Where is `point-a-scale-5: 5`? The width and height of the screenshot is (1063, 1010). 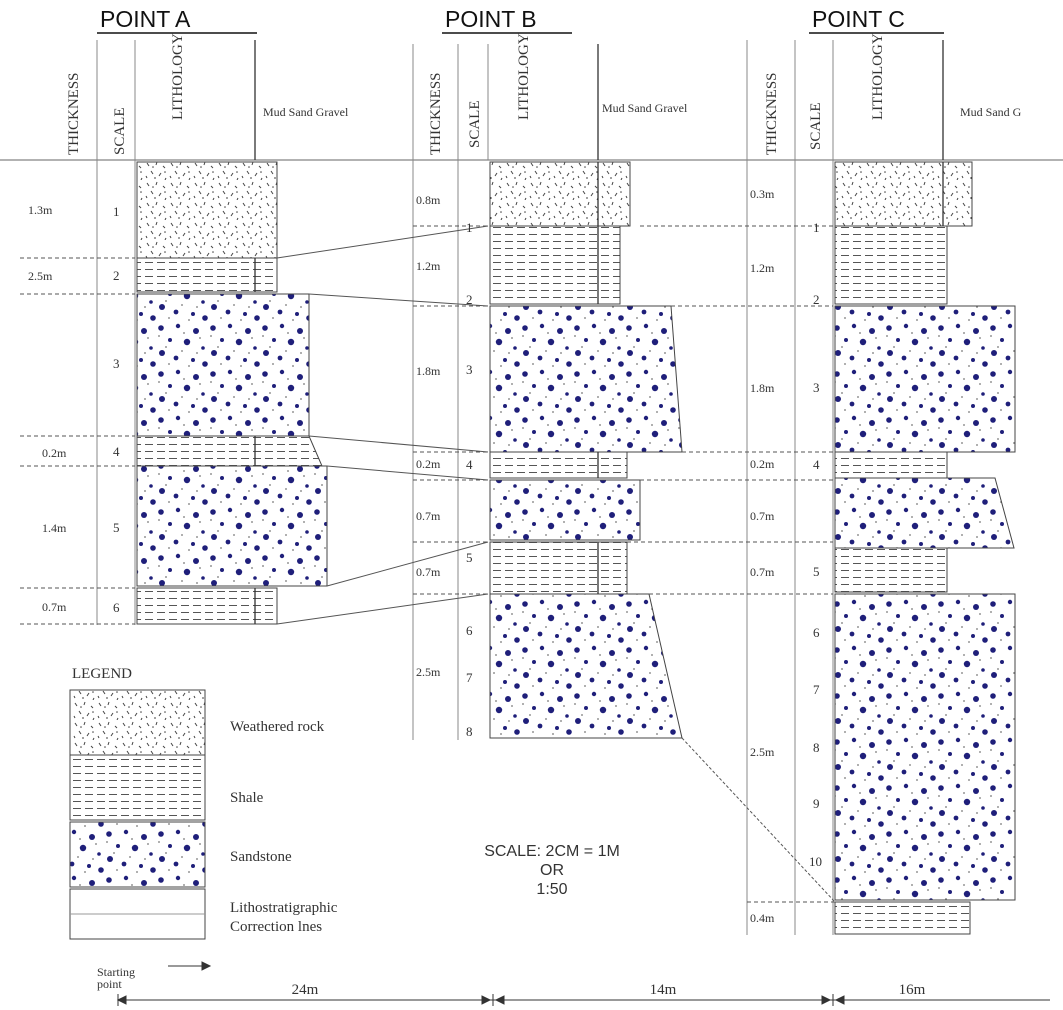 point-a-scale-5: 5 is located at coordinates (116, 527).